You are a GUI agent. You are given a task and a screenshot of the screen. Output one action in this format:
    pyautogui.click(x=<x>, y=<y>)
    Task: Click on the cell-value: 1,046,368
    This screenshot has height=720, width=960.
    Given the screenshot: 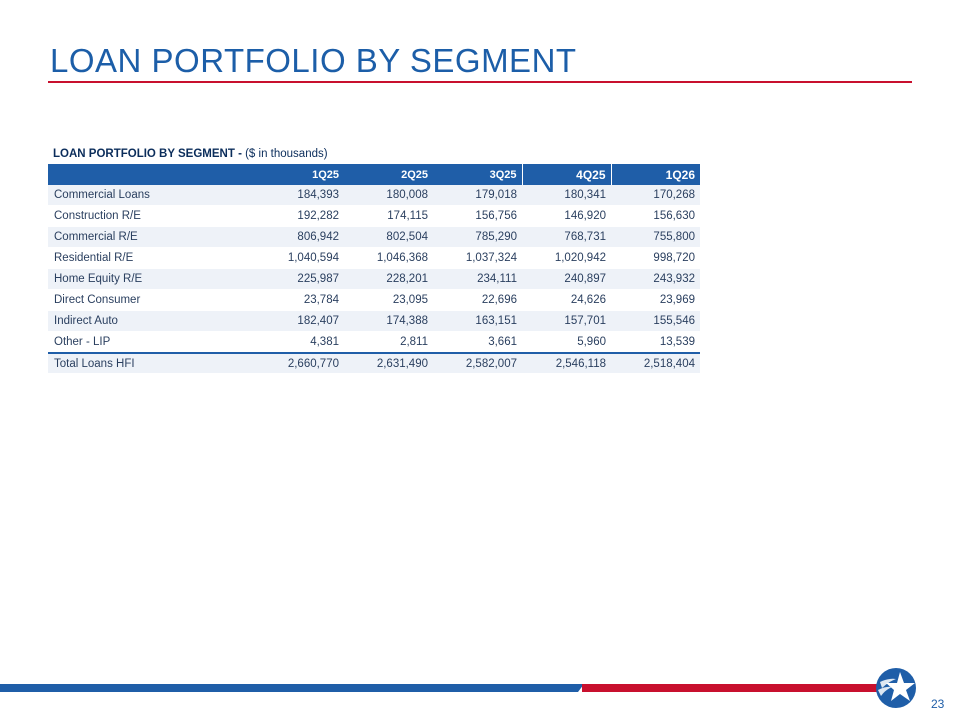 What is the action you would take?
    pyautogui.click(x=388, y=258)
    